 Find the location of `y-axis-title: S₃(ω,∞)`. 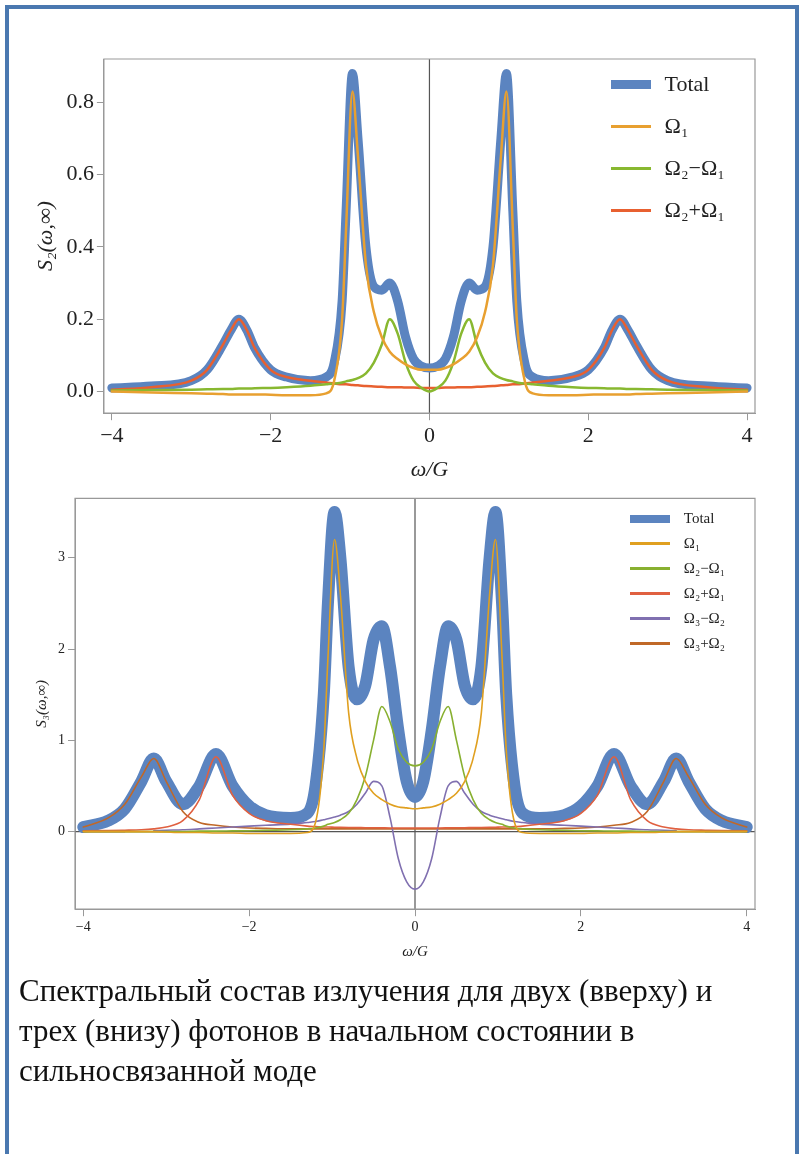

y-axis-title: S₃(ω,∞) is located at coordinates (41, 703).